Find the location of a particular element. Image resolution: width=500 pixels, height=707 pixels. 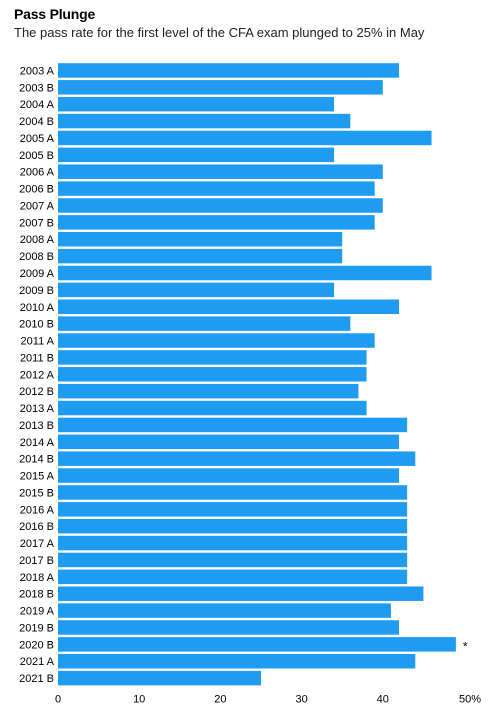

x-tick-label: 20 is located at coordinates (220, 700).